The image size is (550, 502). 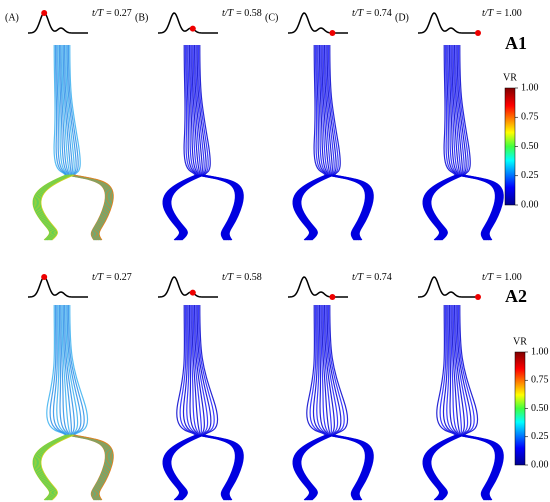 I want to click on panel-label: A2, so click(x=516, y=296).